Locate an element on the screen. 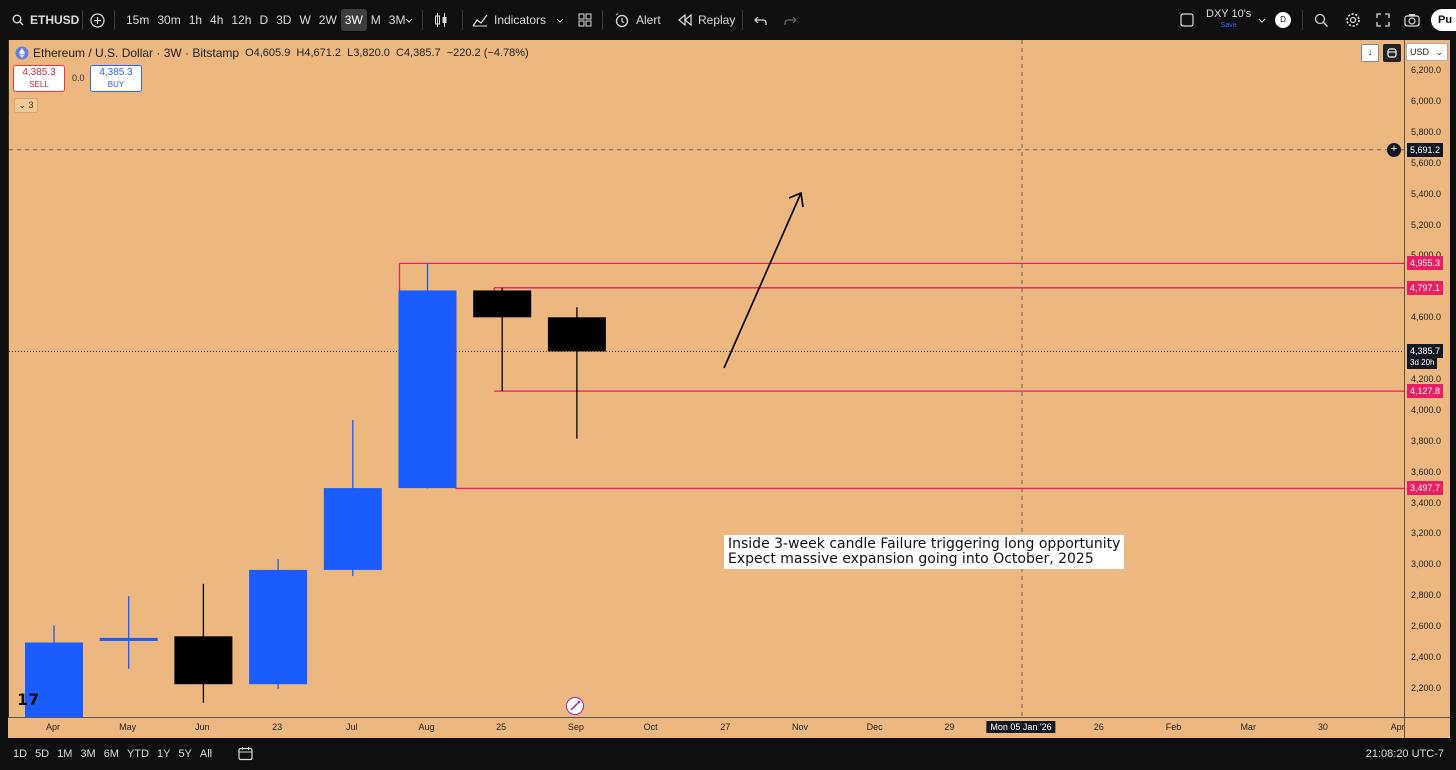 This screenshot has width=1456, height=770. range-buttons: 1D 5D 1M 3M 6M YTD 1Y 5Y All is located at coordinates (115, 754).